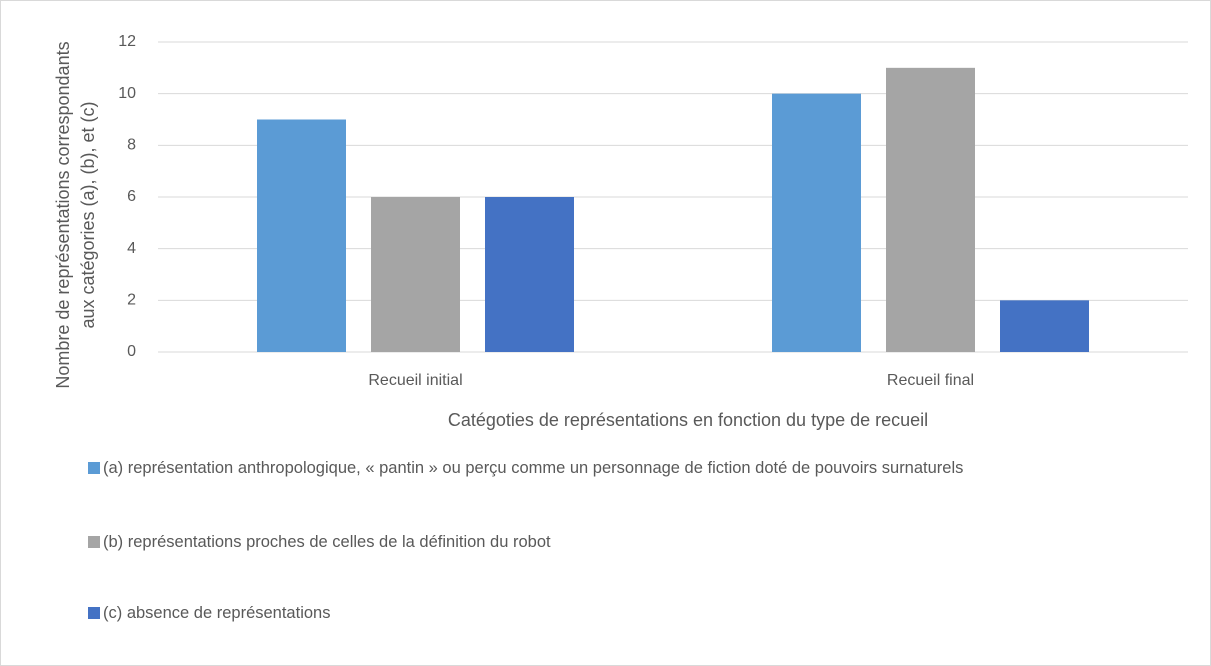 This screenshot has height=666, width=1211. Describe the element at coordinates (618, 613) in the screenshot. I see `legend-entry: (c) absence de représentations` at that location.